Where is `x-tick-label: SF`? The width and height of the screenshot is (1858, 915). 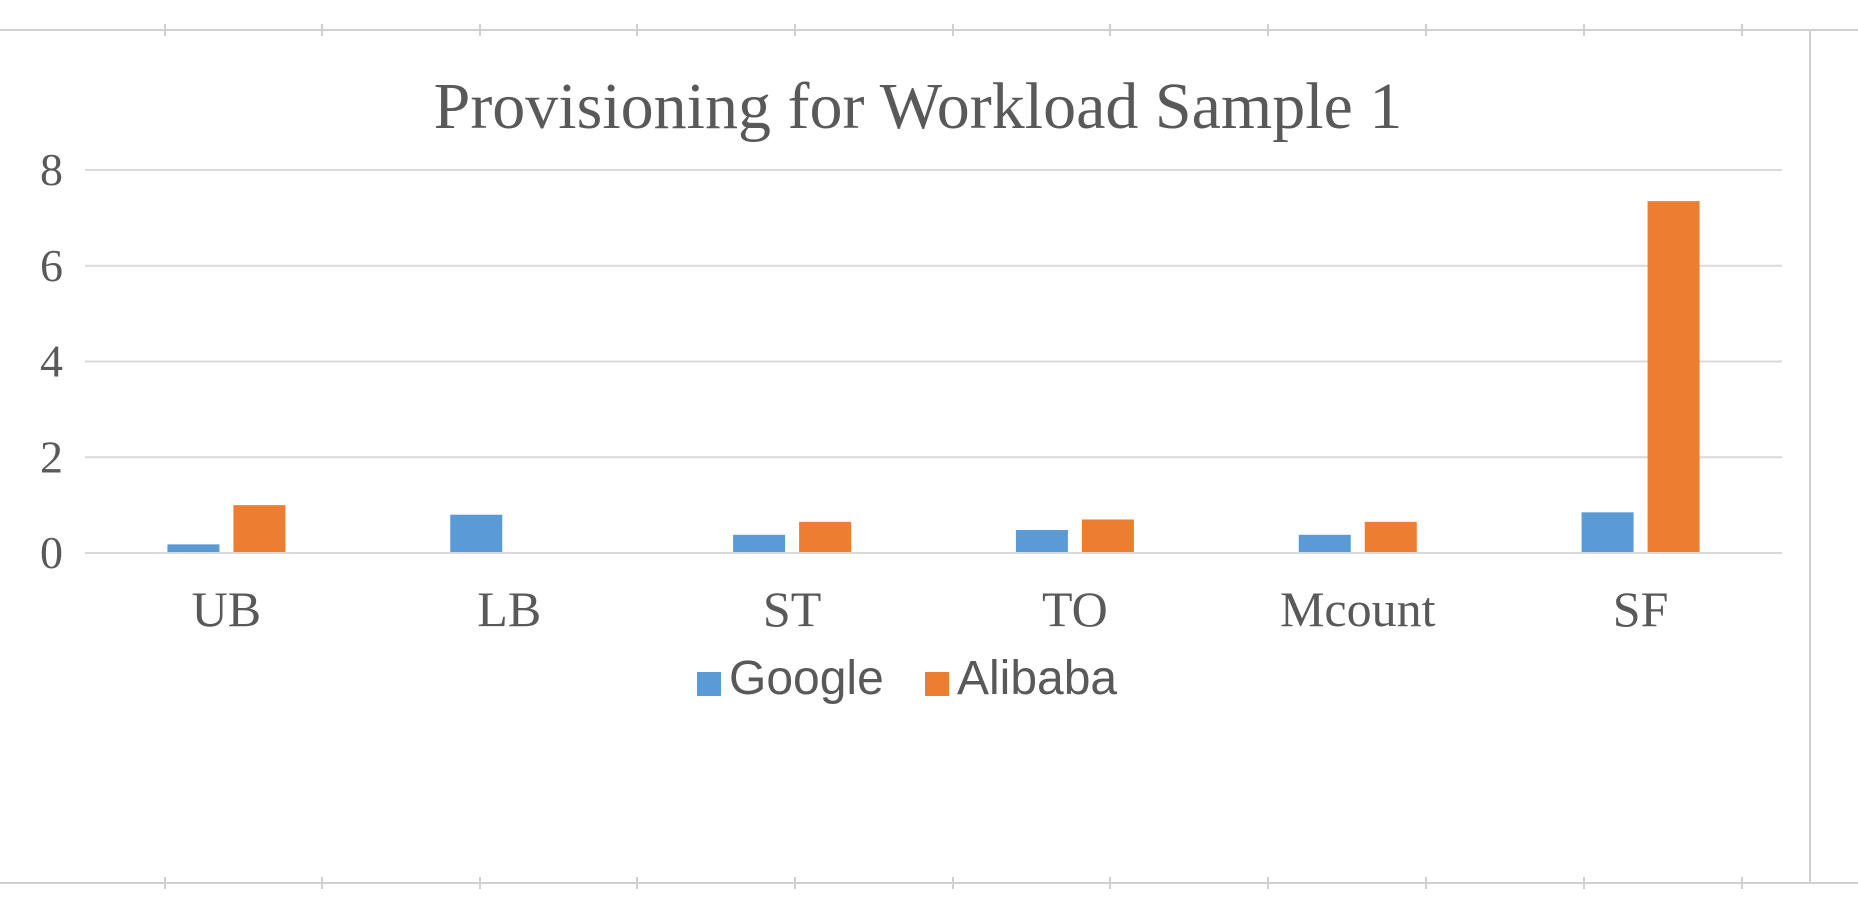 x-tick-label: SF is located at coordinates (1641, 609).